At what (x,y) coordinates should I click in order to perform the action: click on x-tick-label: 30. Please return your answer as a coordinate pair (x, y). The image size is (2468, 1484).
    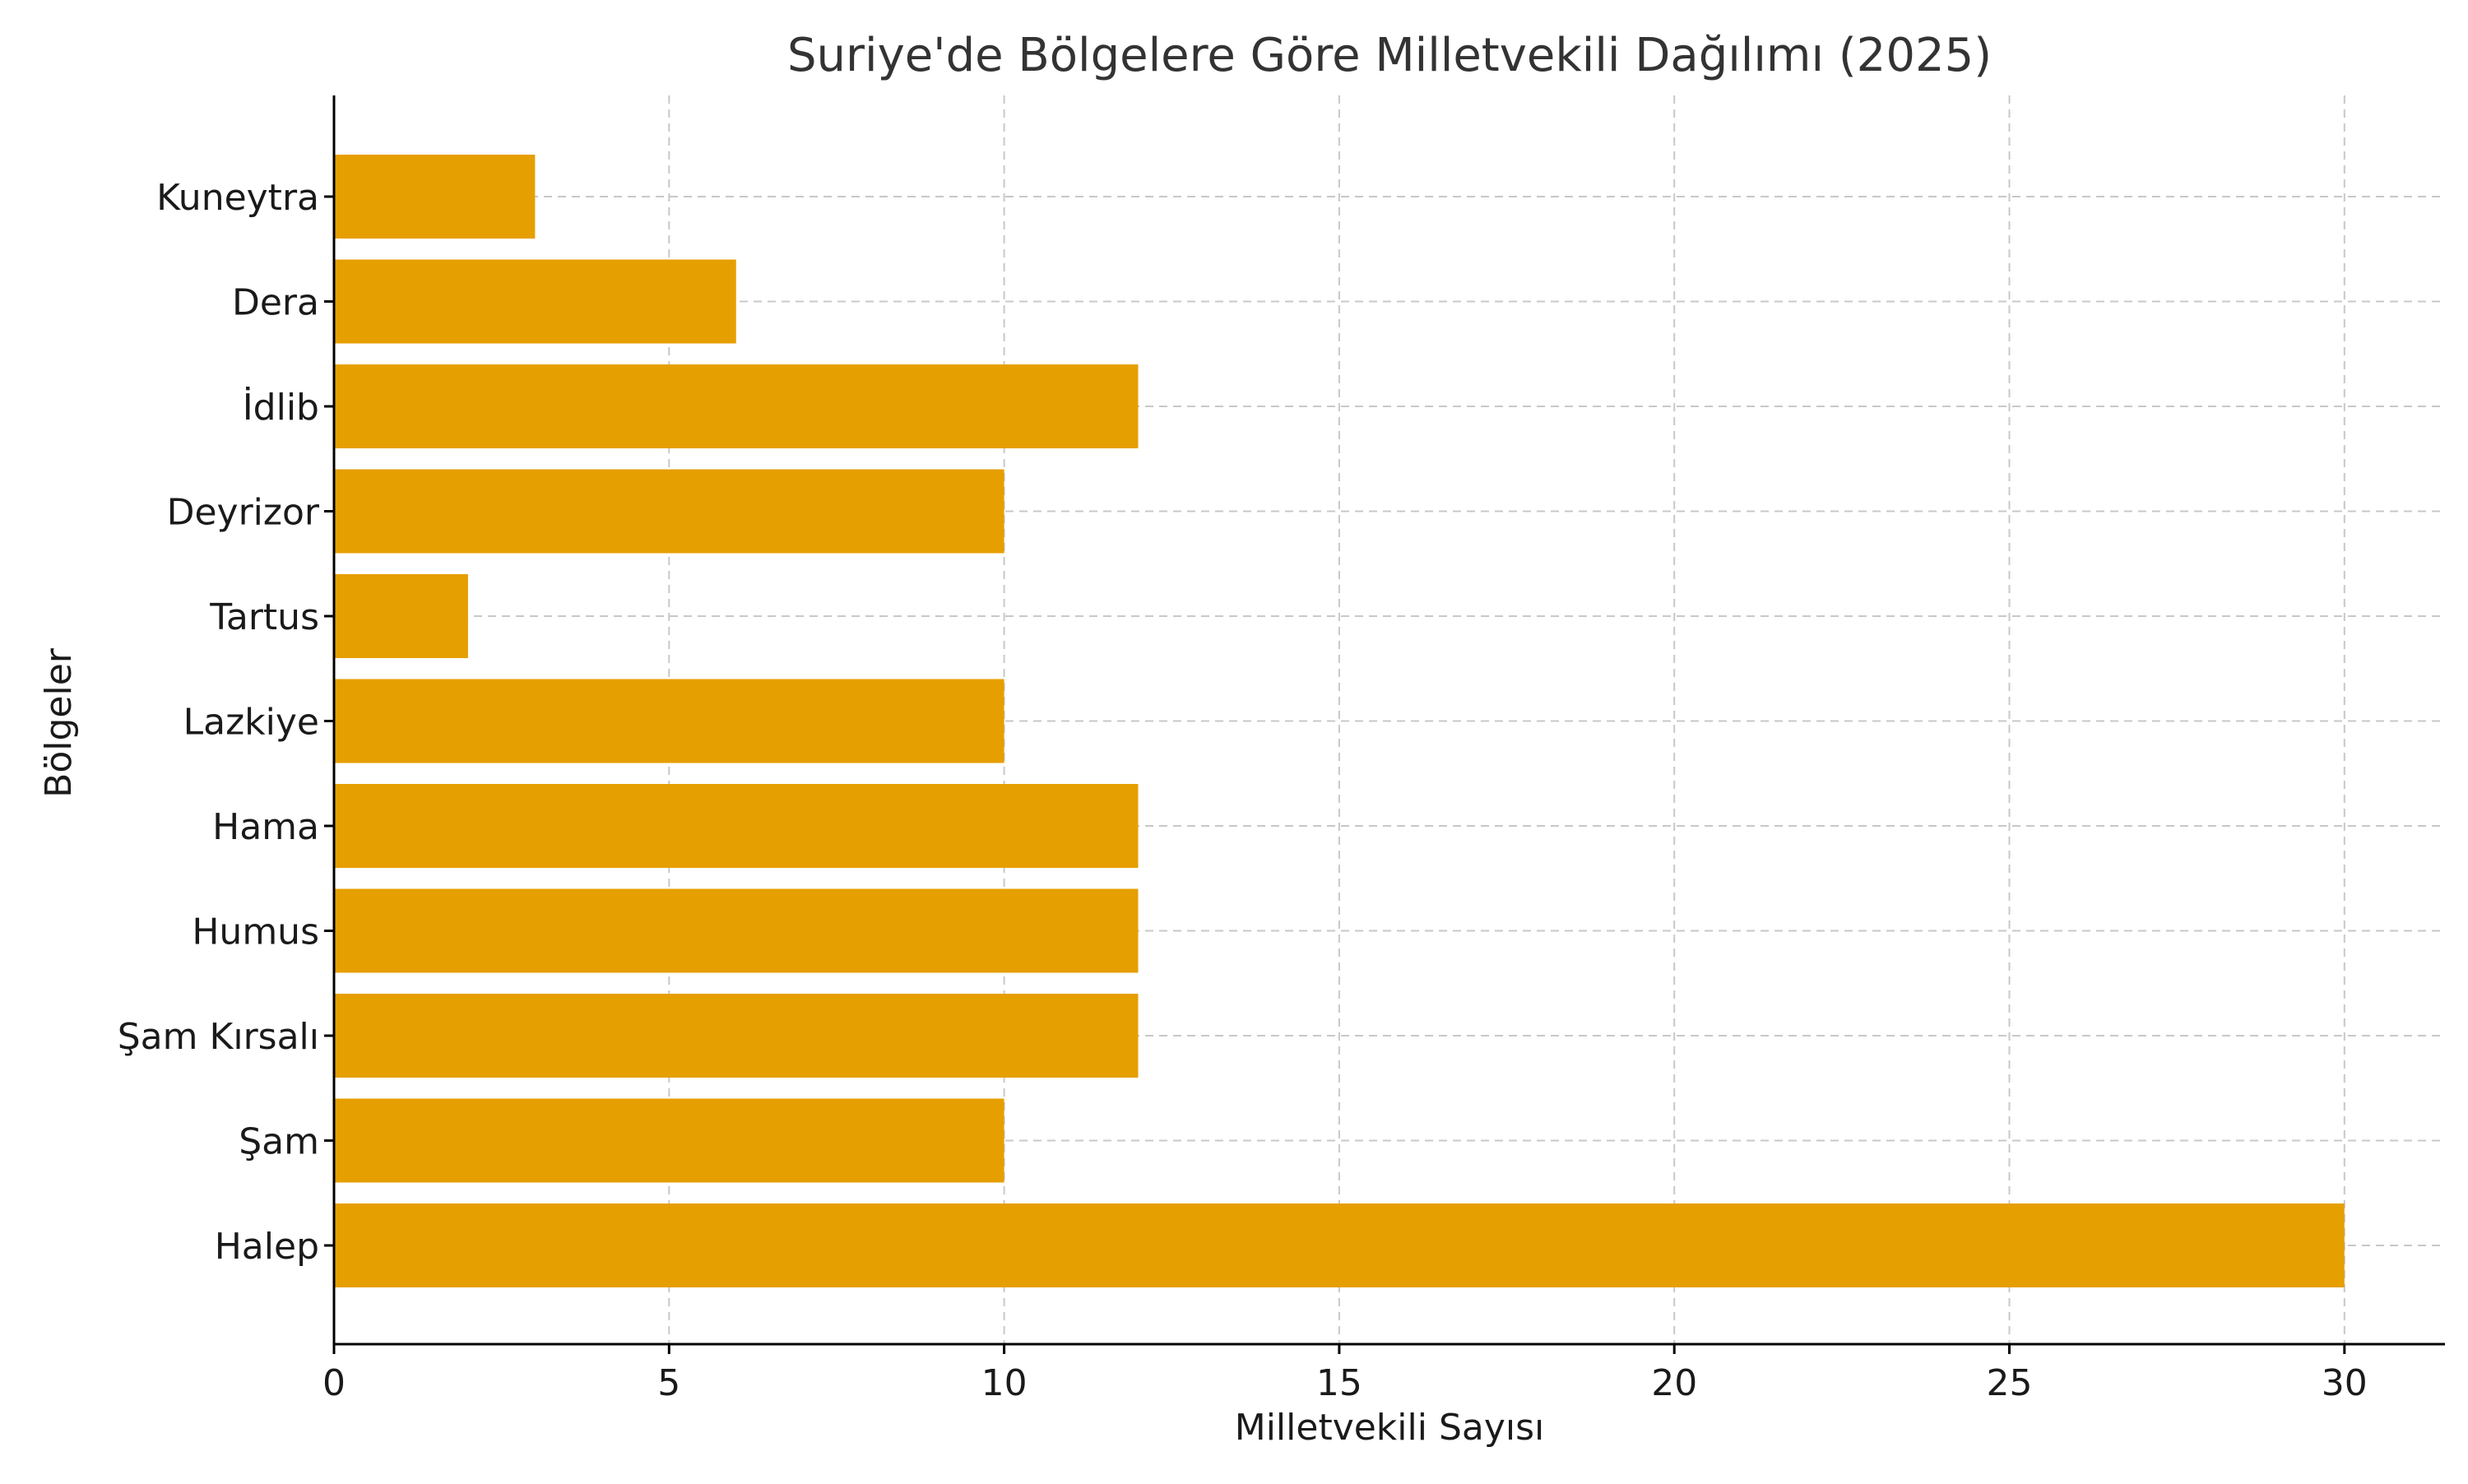
    Looking at the image, I should click on (2345, 1383).